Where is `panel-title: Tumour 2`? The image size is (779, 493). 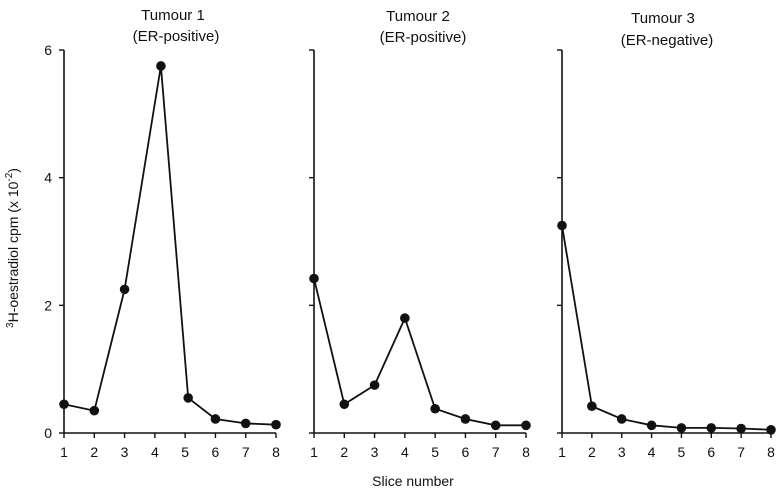 panel-title: Tumour 2 is located at coordinates (418, 16).